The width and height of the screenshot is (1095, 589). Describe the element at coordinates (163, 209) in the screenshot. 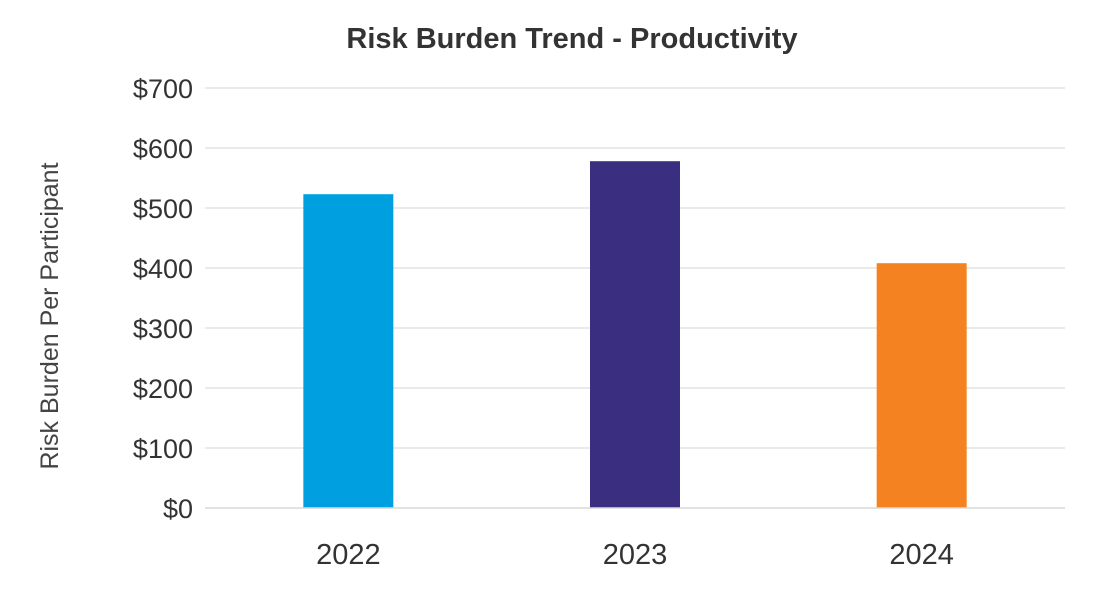

I see `y-tick-label: $500` at that location.